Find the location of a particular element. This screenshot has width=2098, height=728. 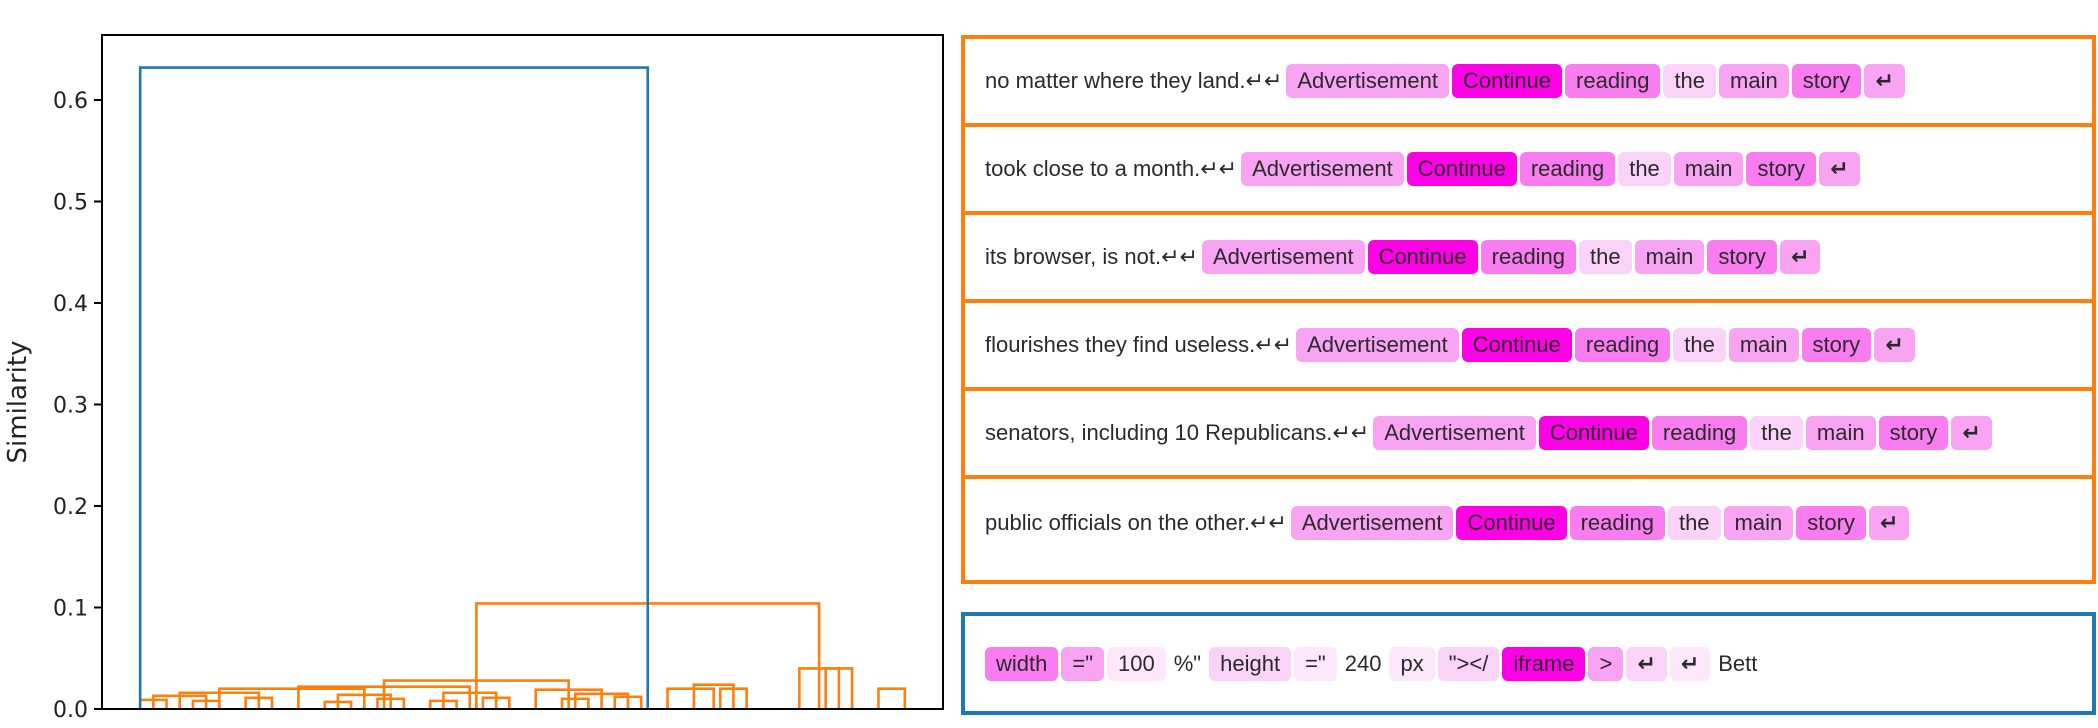

y-tick-label: 0.6 is located at coordinates (70, 101).